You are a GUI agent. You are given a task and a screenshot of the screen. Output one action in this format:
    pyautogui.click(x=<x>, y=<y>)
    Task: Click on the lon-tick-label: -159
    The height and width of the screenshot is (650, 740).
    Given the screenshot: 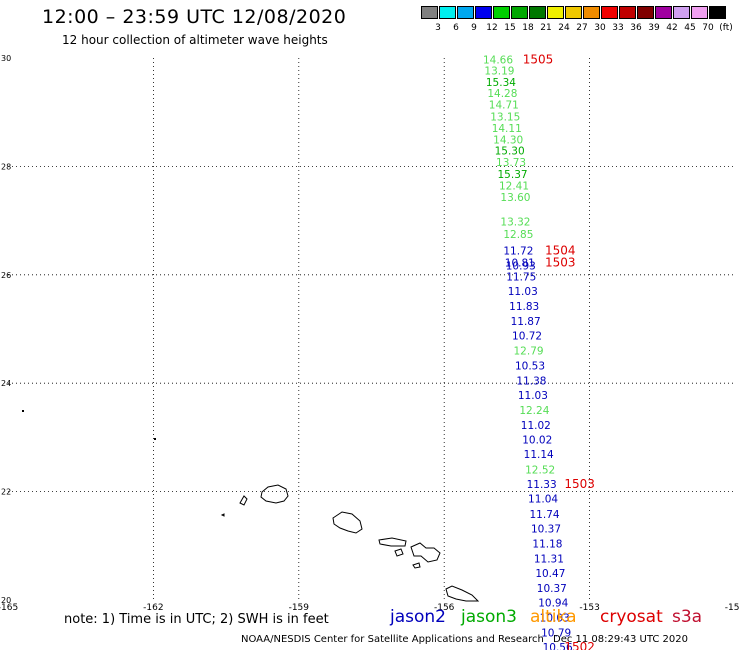 What is the action you would take?
    pyautogui.click(x=299, y=608)
    